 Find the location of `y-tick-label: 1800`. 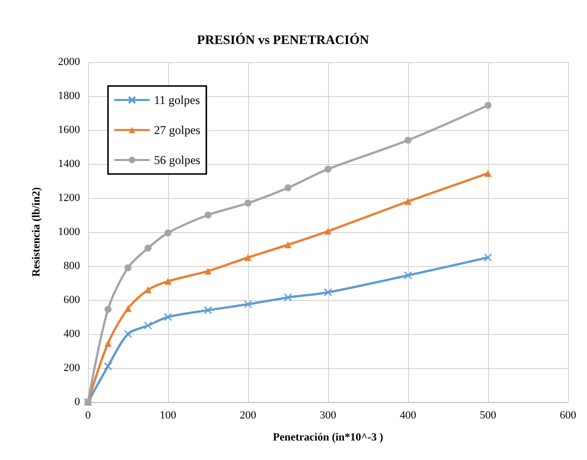

y-tick-label: 1800 is located at coordinates (69, 96).